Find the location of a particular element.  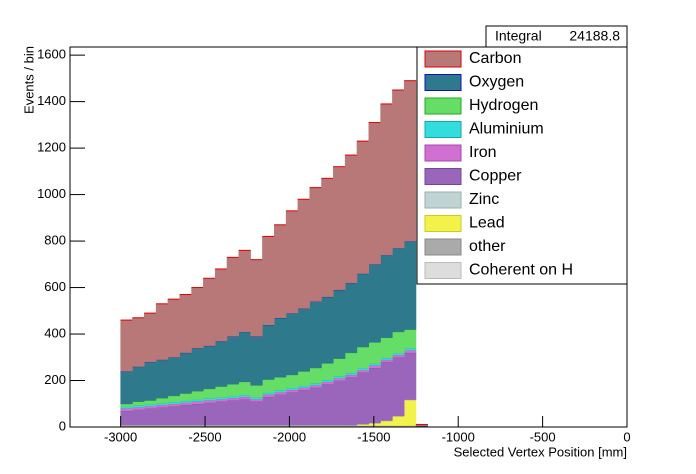

y-tick-label: 800 is located at coordinates (55, 240).